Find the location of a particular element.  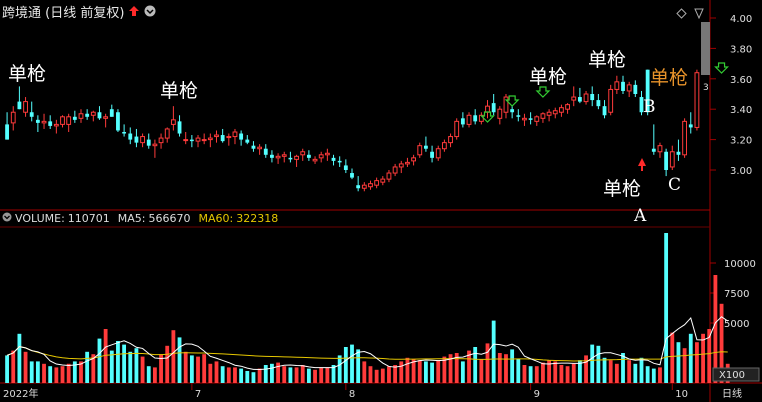

ma5-label: MA5: is located at coordinates (131, 218).